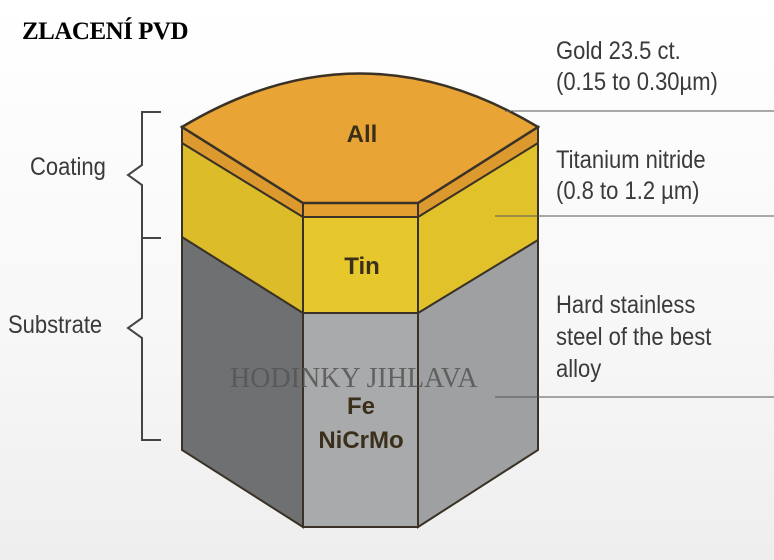  What do you see at coordinates (143, 175) in the screenshot?
I see `coating-bracket` at bounding box center [143, 175].